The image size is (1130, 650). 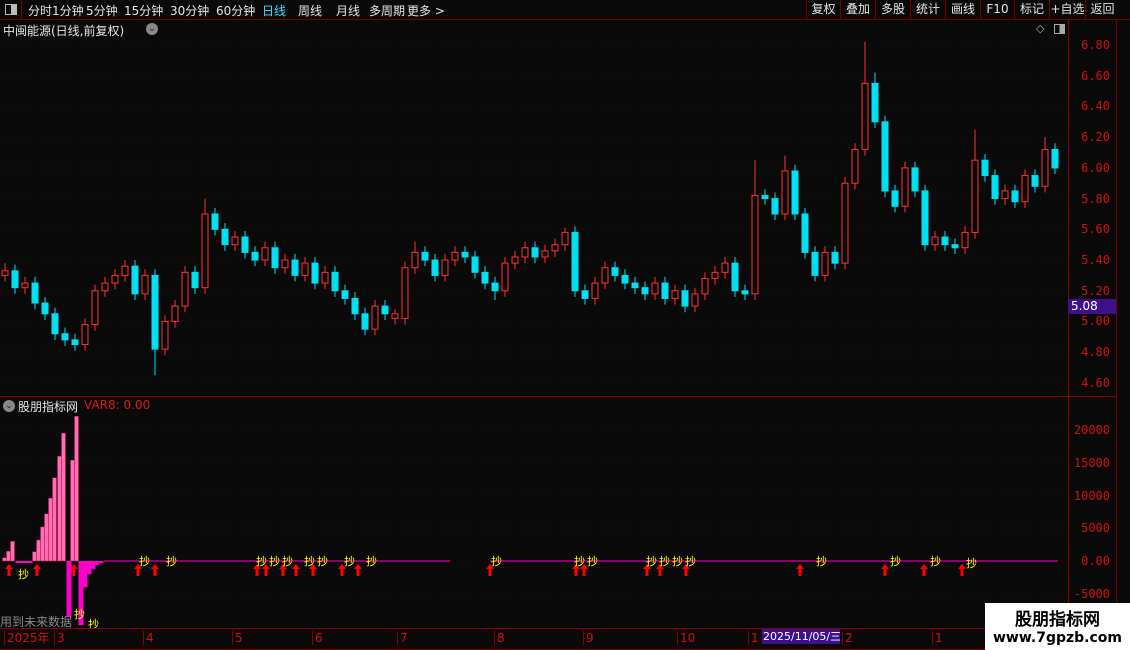 I want to click on toolbar-button-7: +自选, so click(x=1067, y=10).